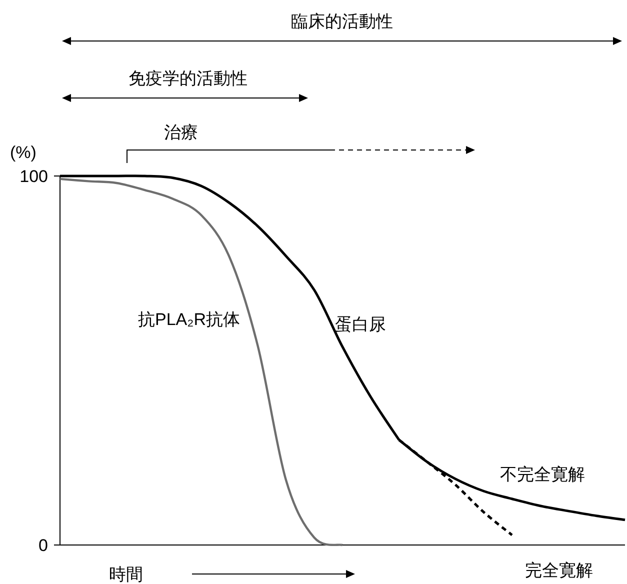 This screenshot has height=584, width=627. I want to click on y-axis-title: (%), so click(23, 152).